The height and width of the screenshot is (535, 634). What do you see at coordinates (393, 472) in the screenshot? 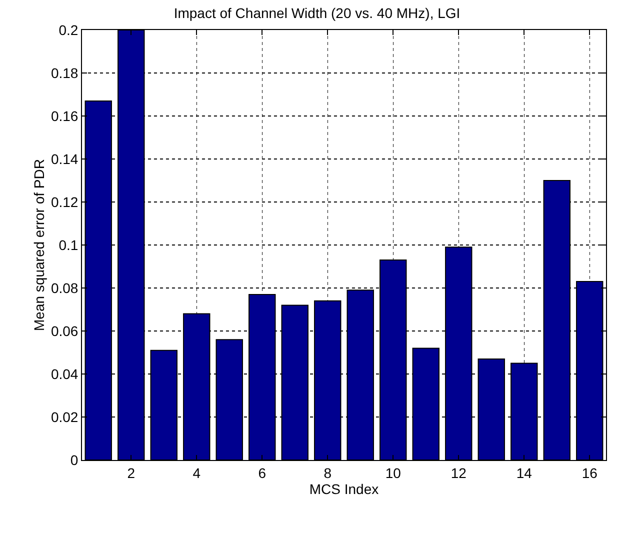
I see `x-tick-label: 10` at bounding box center [393, 472].